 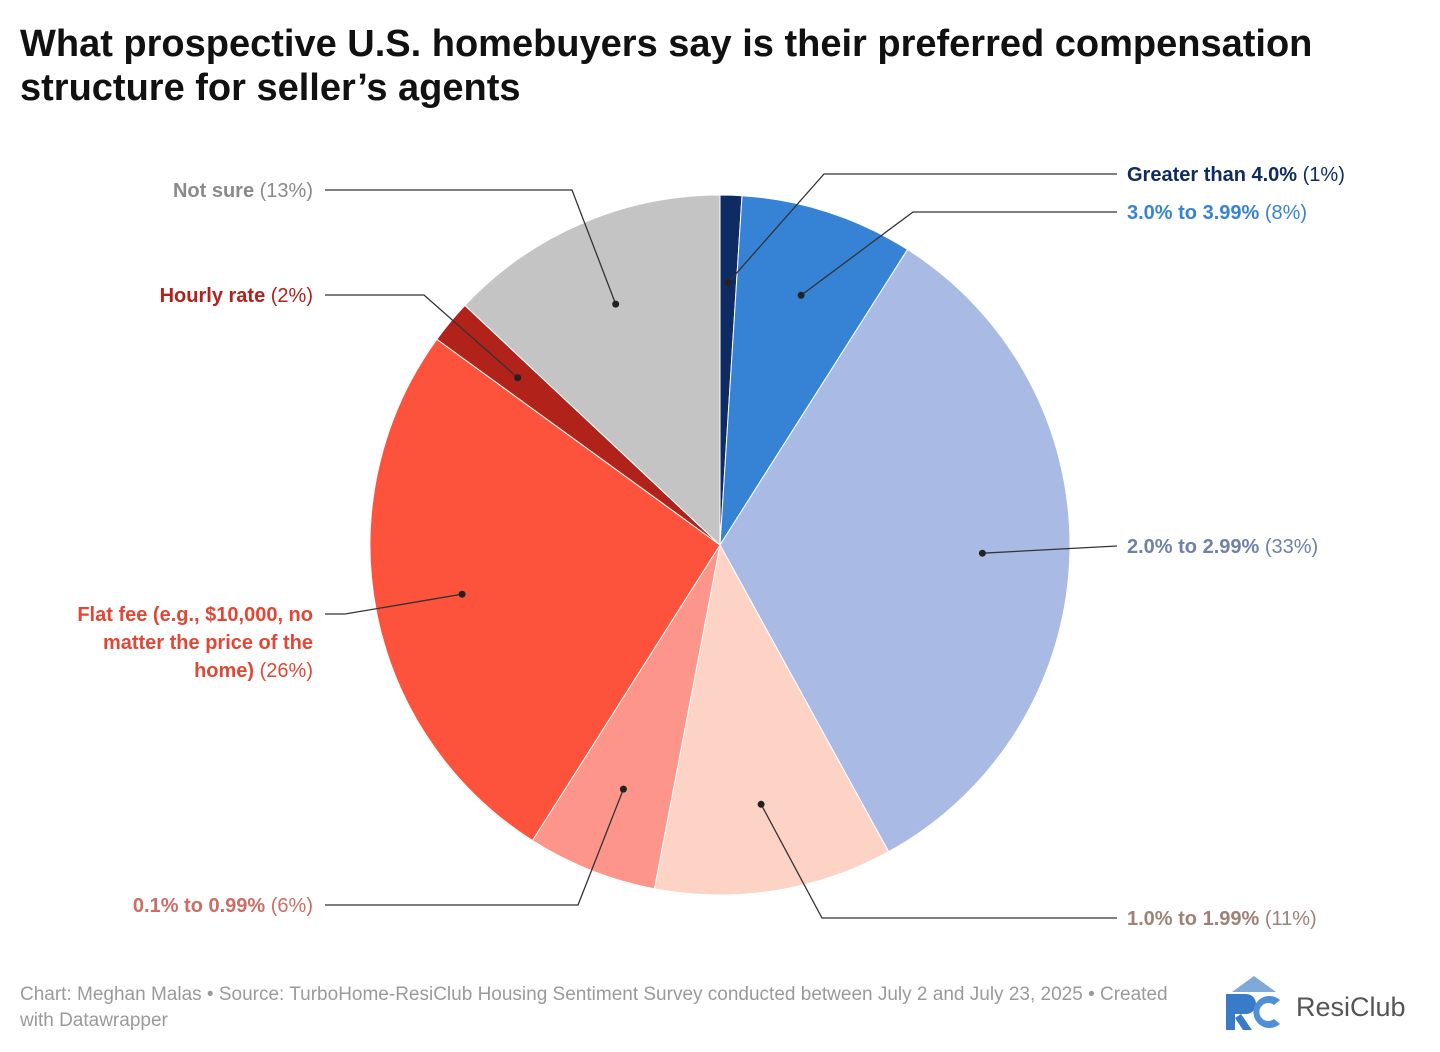 I want to click on slice-label-name: Flat fee (e.g., $10,000, no, so click(x=195, y=615).